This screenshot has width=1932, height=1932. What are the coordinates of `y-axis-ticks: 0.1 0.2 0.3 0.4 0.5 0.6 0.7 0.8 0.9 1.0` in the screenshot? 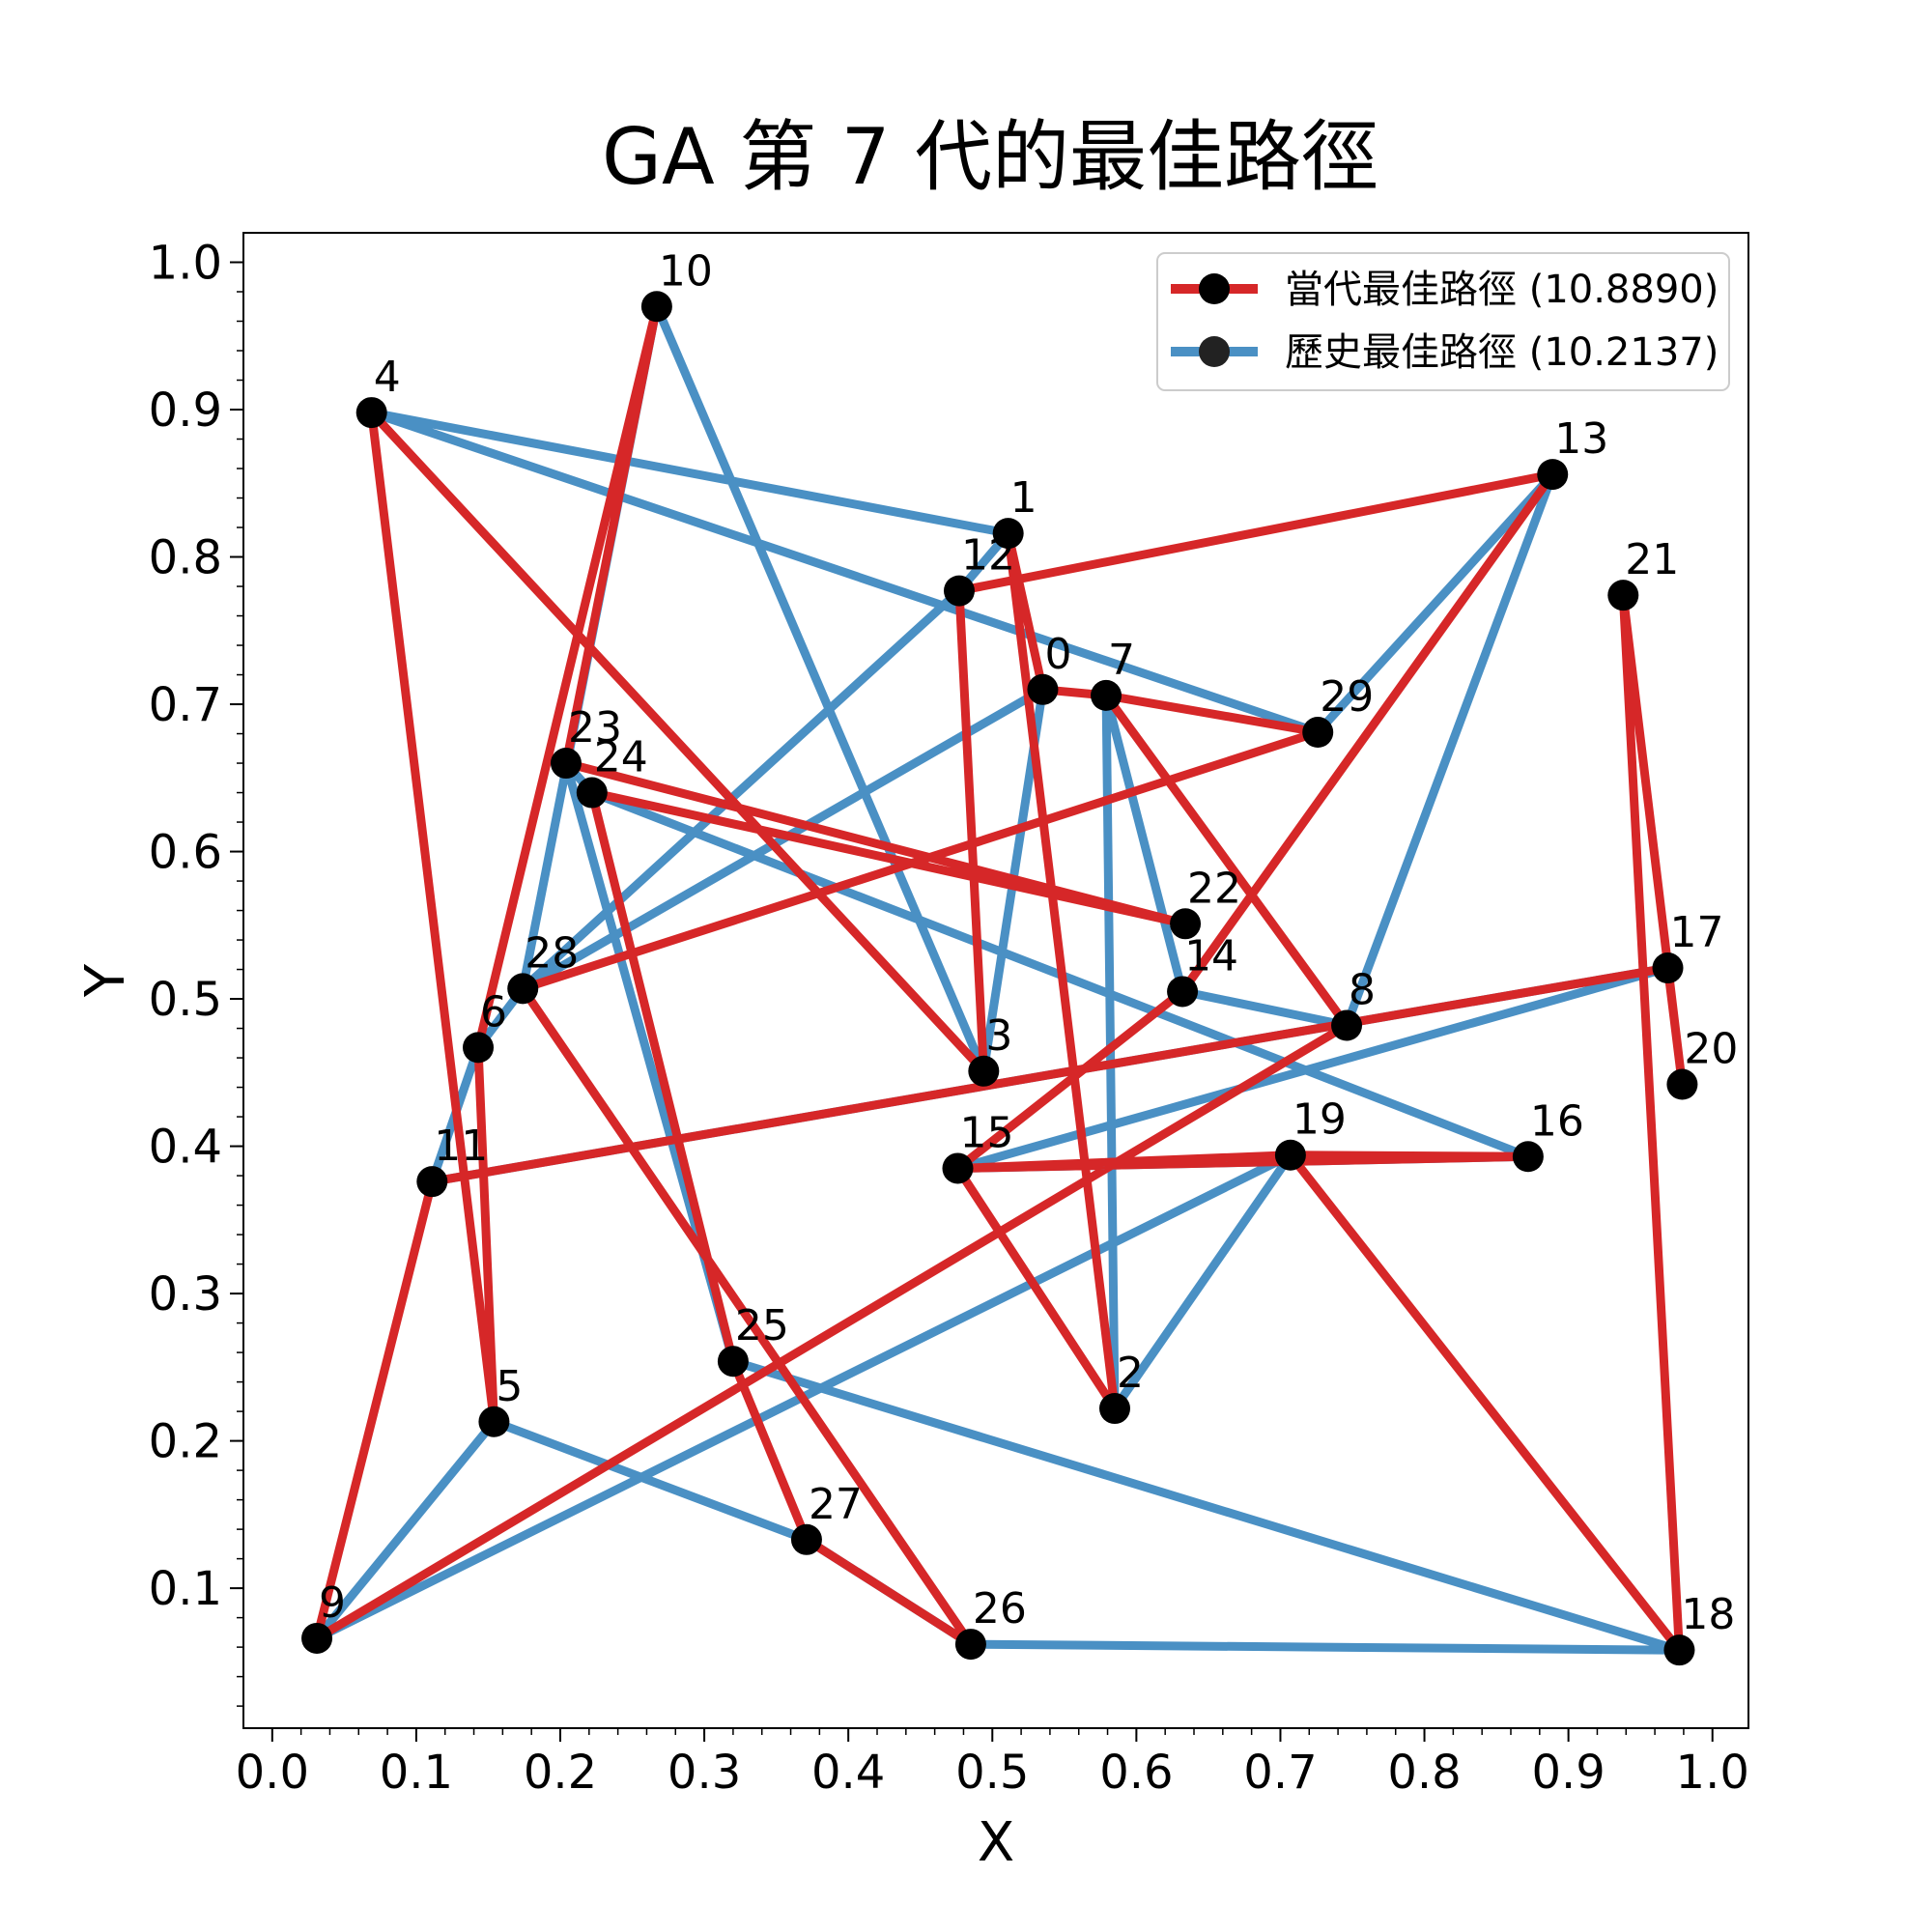 It's located at (196, 972).